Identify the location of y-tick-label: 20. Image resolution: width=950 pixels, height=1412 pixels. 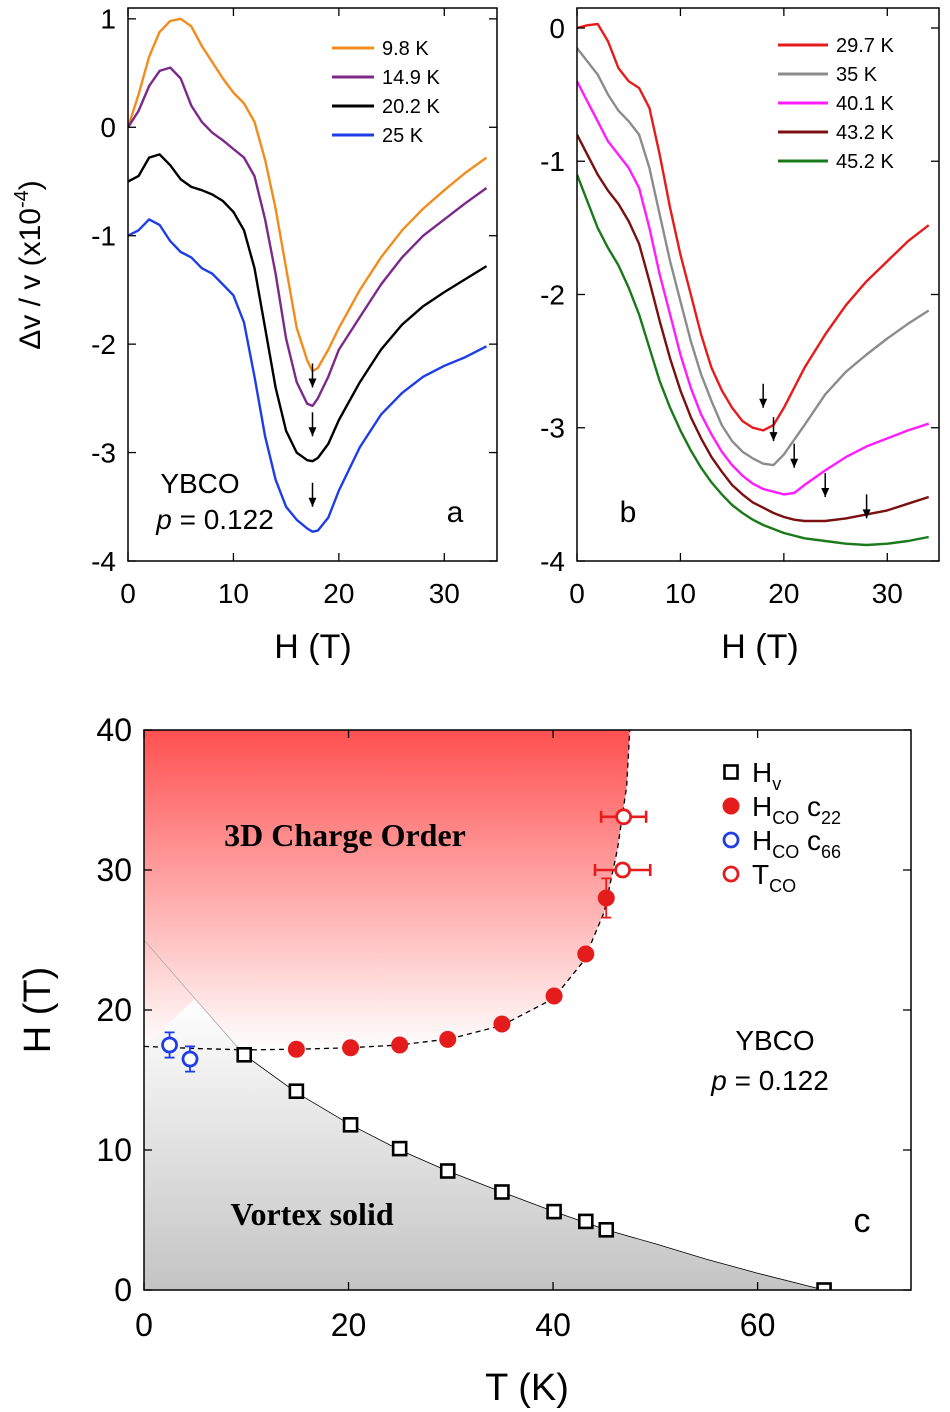
(114, 1010).